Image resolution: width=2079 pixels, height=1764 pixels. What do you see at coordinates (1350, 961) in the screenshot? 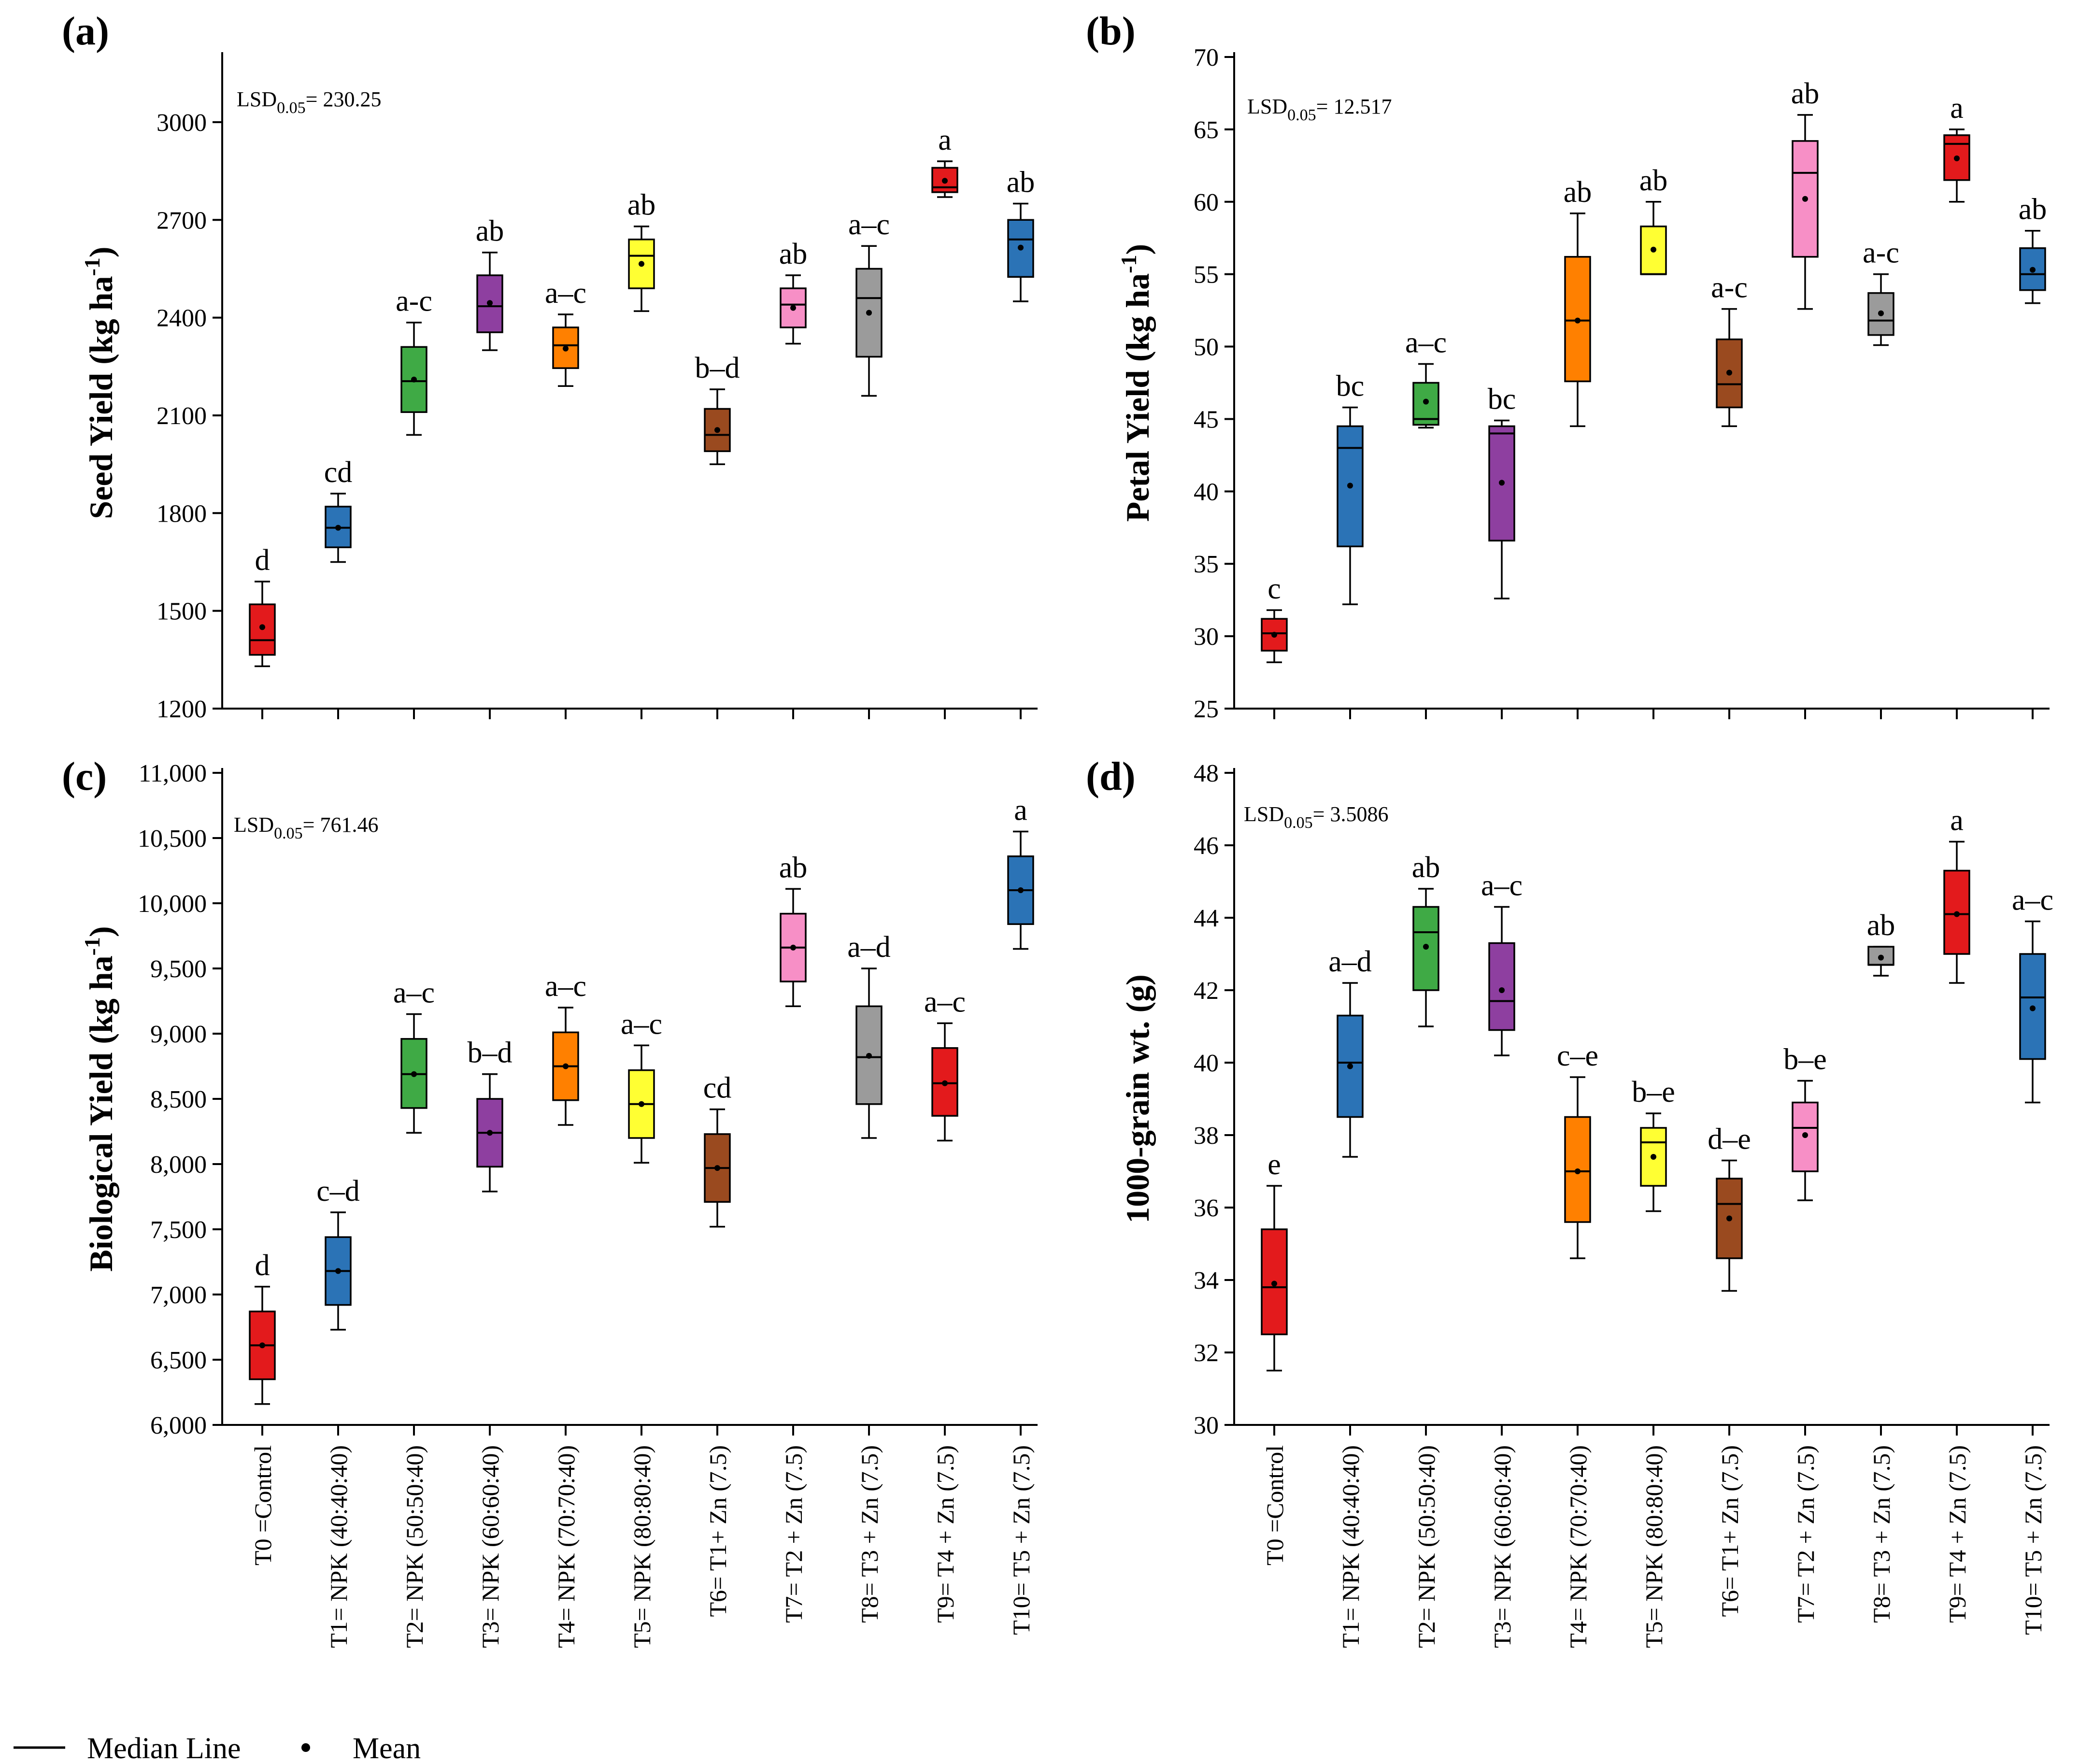
I see `significance-letter: a–d` at bounding box center [1350, 961].